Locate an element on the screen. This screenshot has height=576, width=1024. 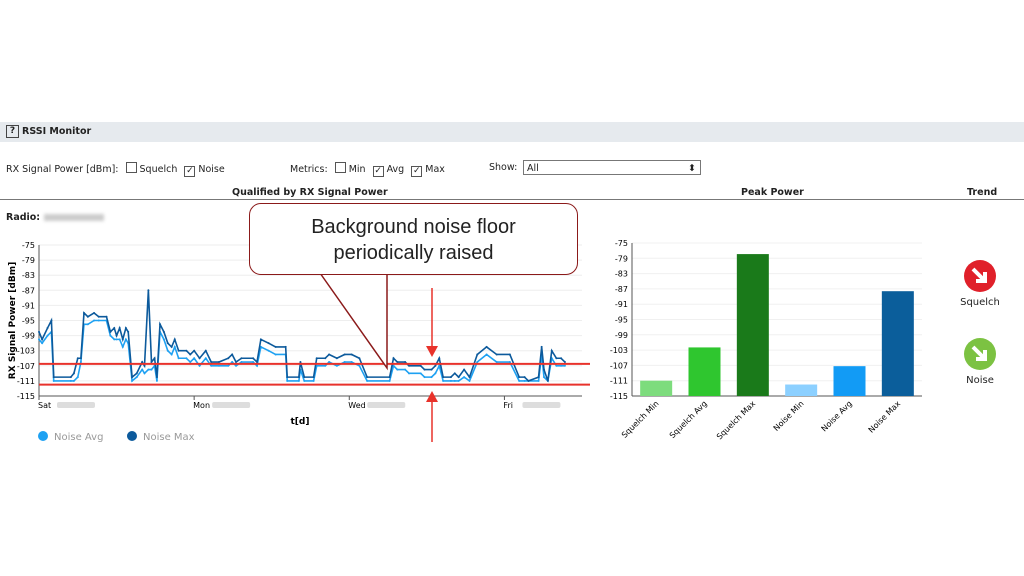
radio-value-blurred is located at coordinates (74, 217).